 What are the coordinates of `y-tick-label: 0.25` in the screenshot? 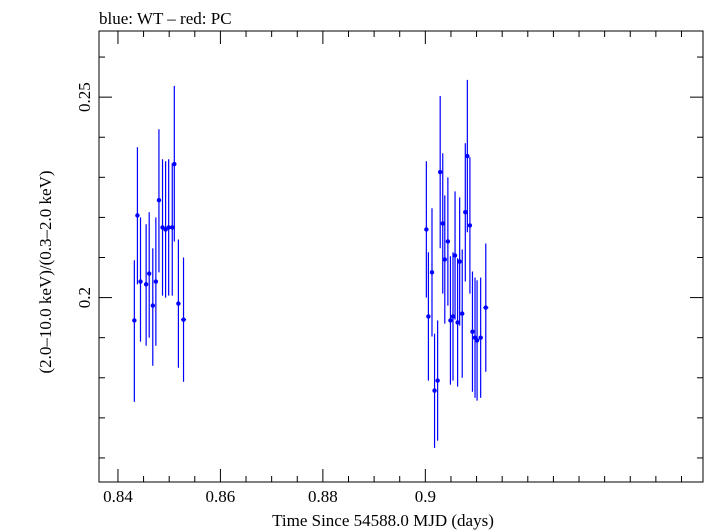 It's located at (84, 97).